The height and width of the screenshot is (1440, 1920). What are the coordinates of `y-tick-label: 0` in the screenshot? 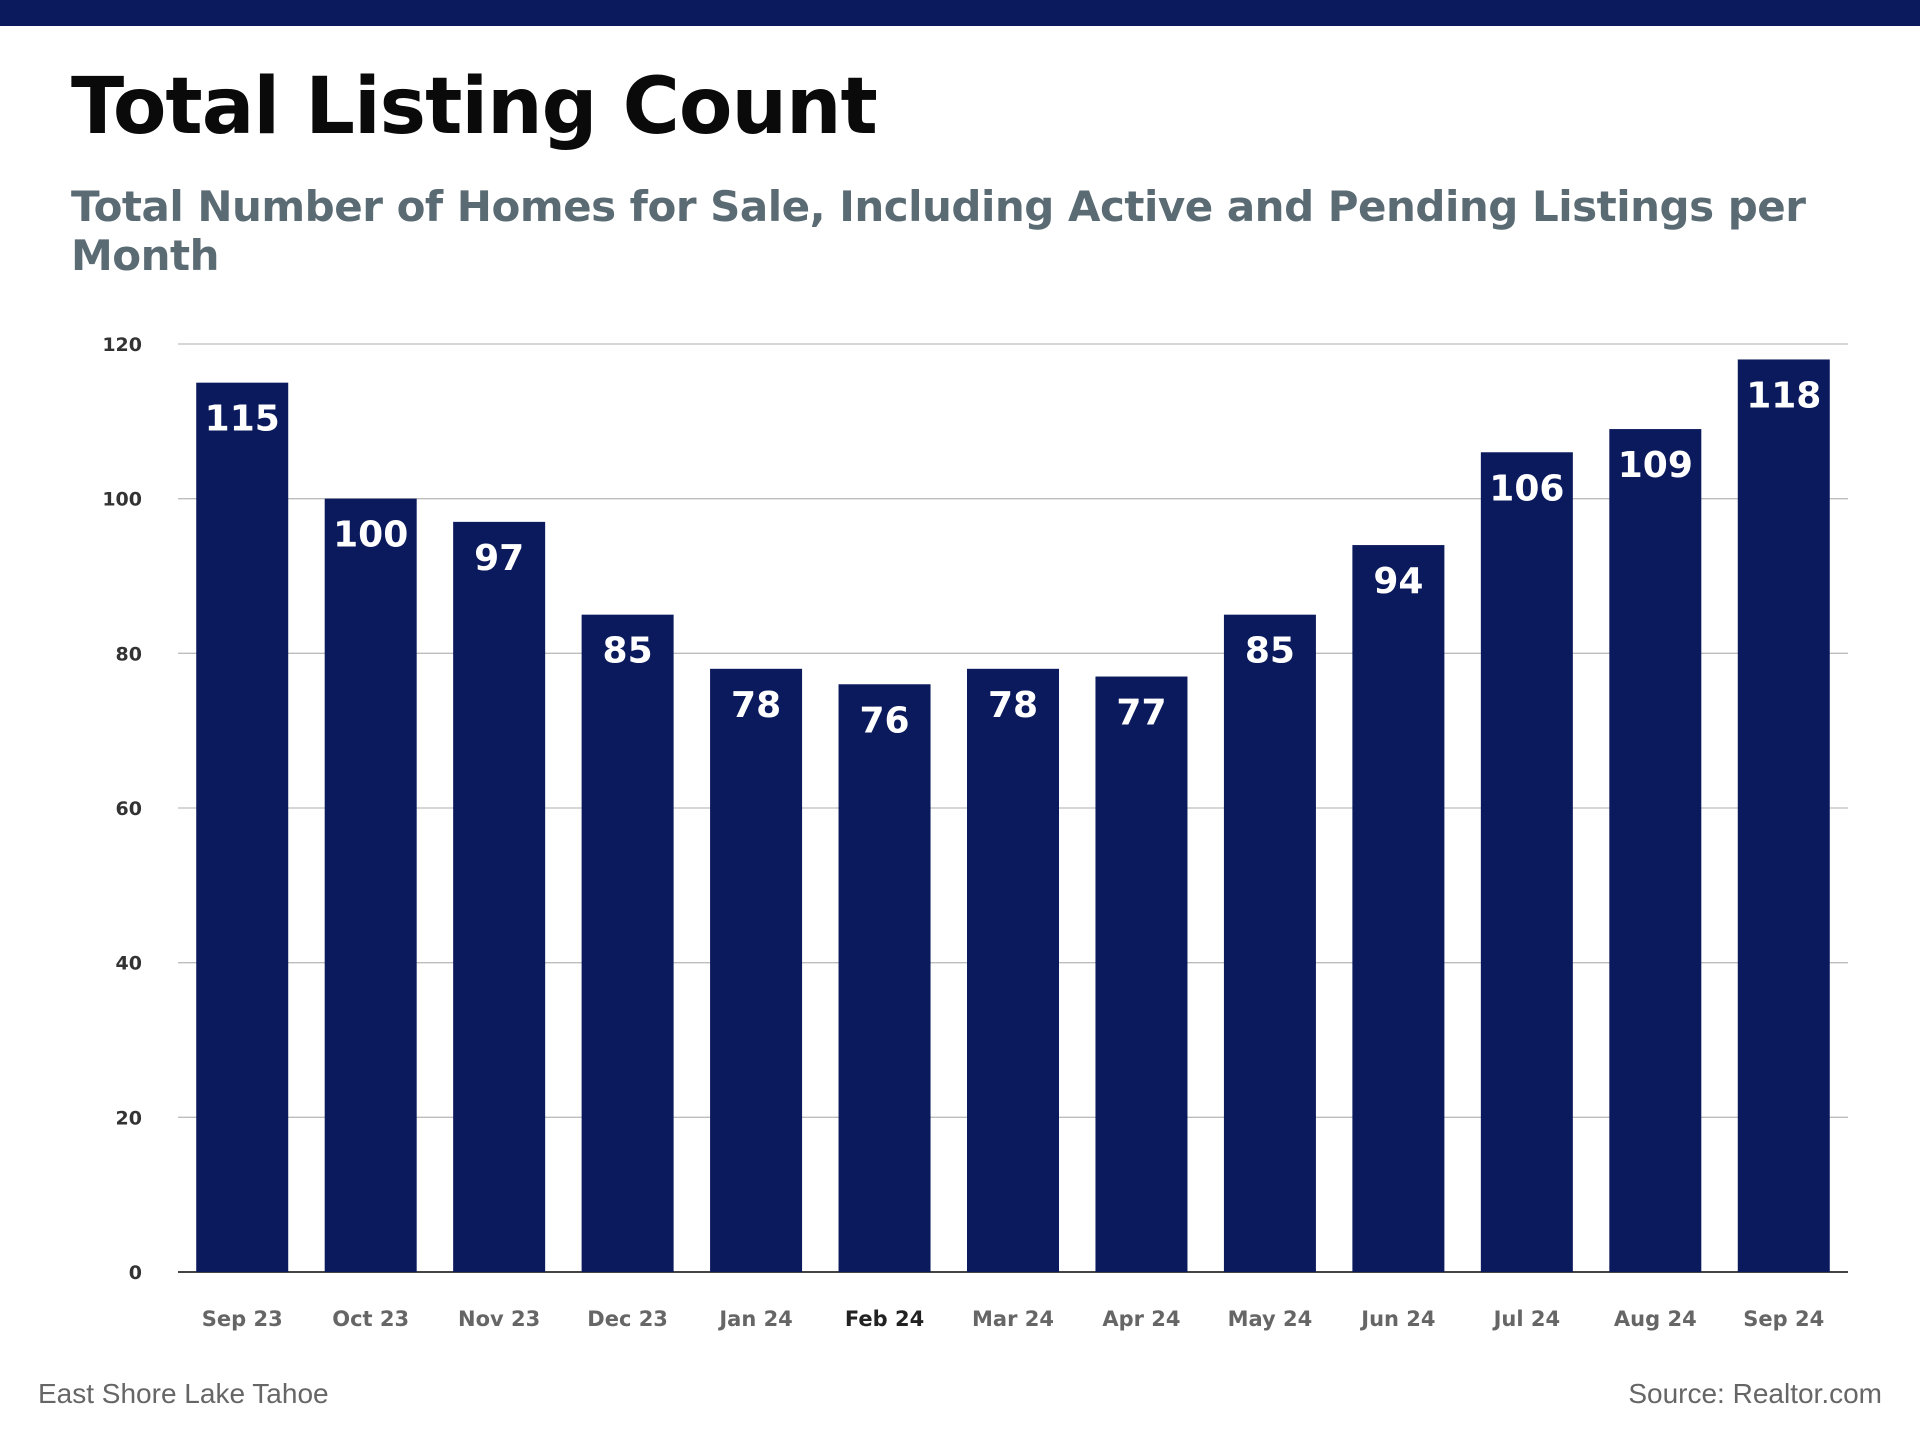 It's located at (135, 1273).